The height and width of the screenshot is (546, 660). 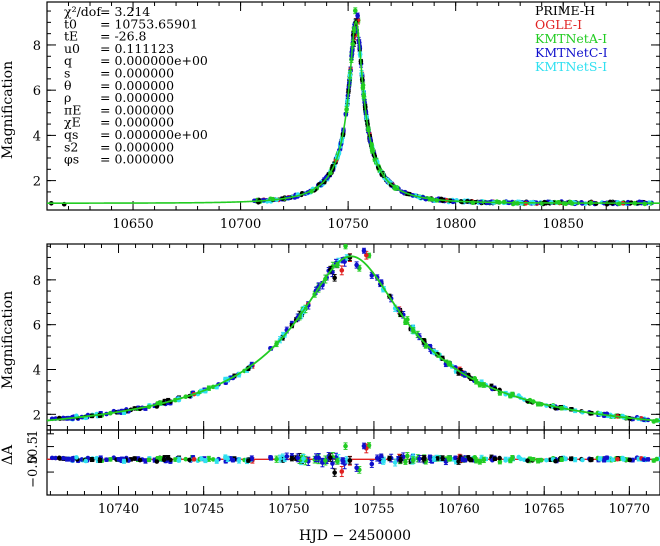 I want to click on param-label: q, so click(x=68, y=60).